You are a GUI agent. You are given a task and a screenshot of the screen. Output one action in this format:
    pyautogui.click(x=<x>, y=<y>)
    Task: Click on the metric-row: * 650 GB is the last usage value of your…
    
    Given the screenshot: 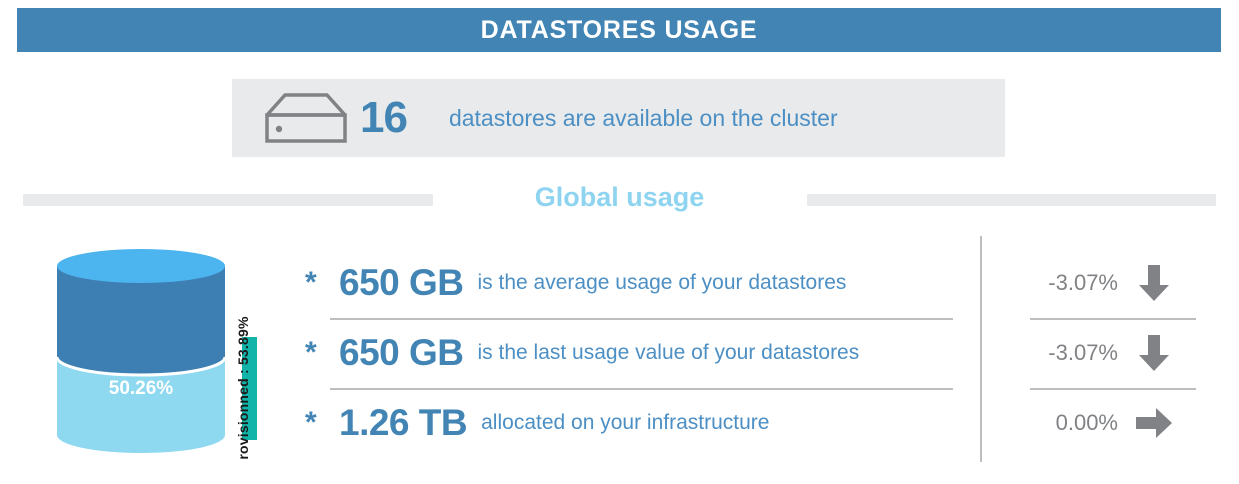 What is the action you would take?
    pyautogui.click(x=629, y=353)
    